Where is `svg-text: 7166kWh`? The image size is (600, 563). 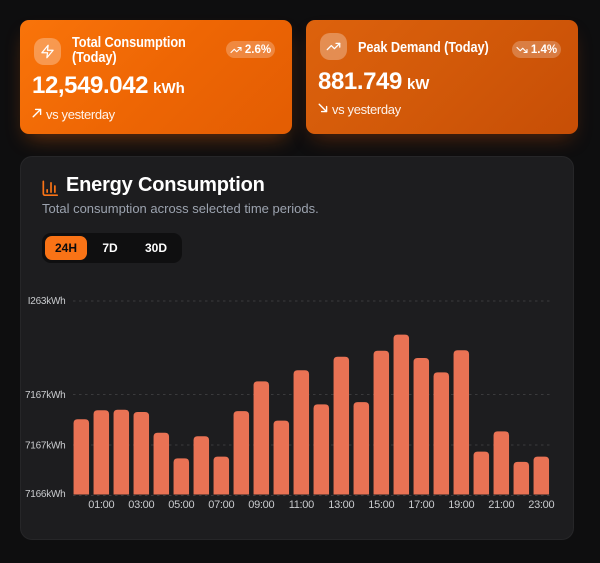
svg-text: 7166kWh is located at coordinates (45, 494).